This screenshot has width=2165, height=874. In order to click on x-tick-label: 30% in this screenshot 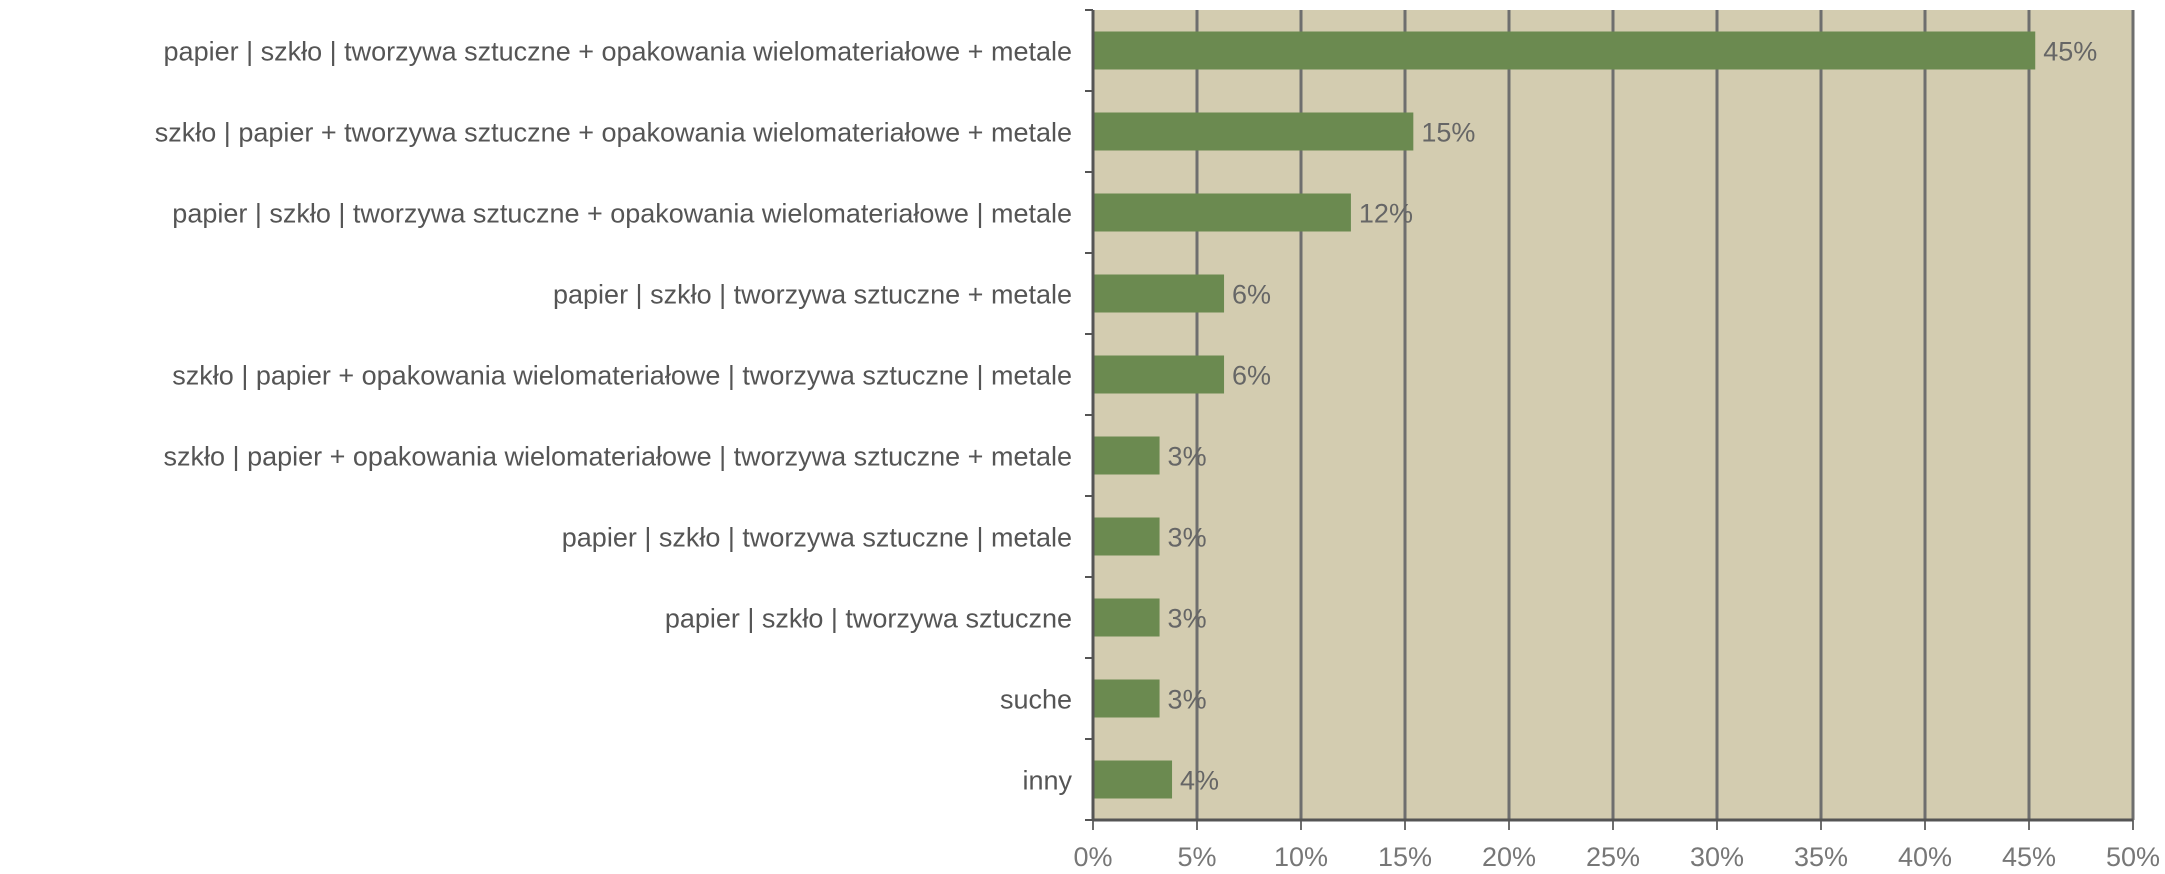, I will do `click(1717, 857)`.